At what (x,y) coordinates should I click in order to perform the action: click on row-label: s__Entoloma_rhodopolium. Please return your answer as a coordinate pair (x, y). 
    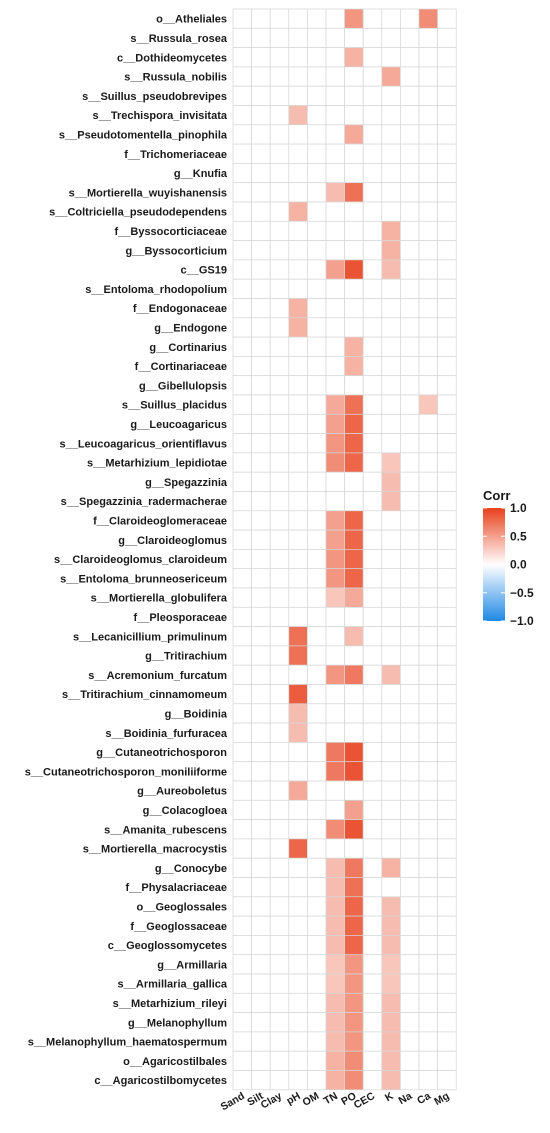
    Looking at the image, I should click on (156, 290).